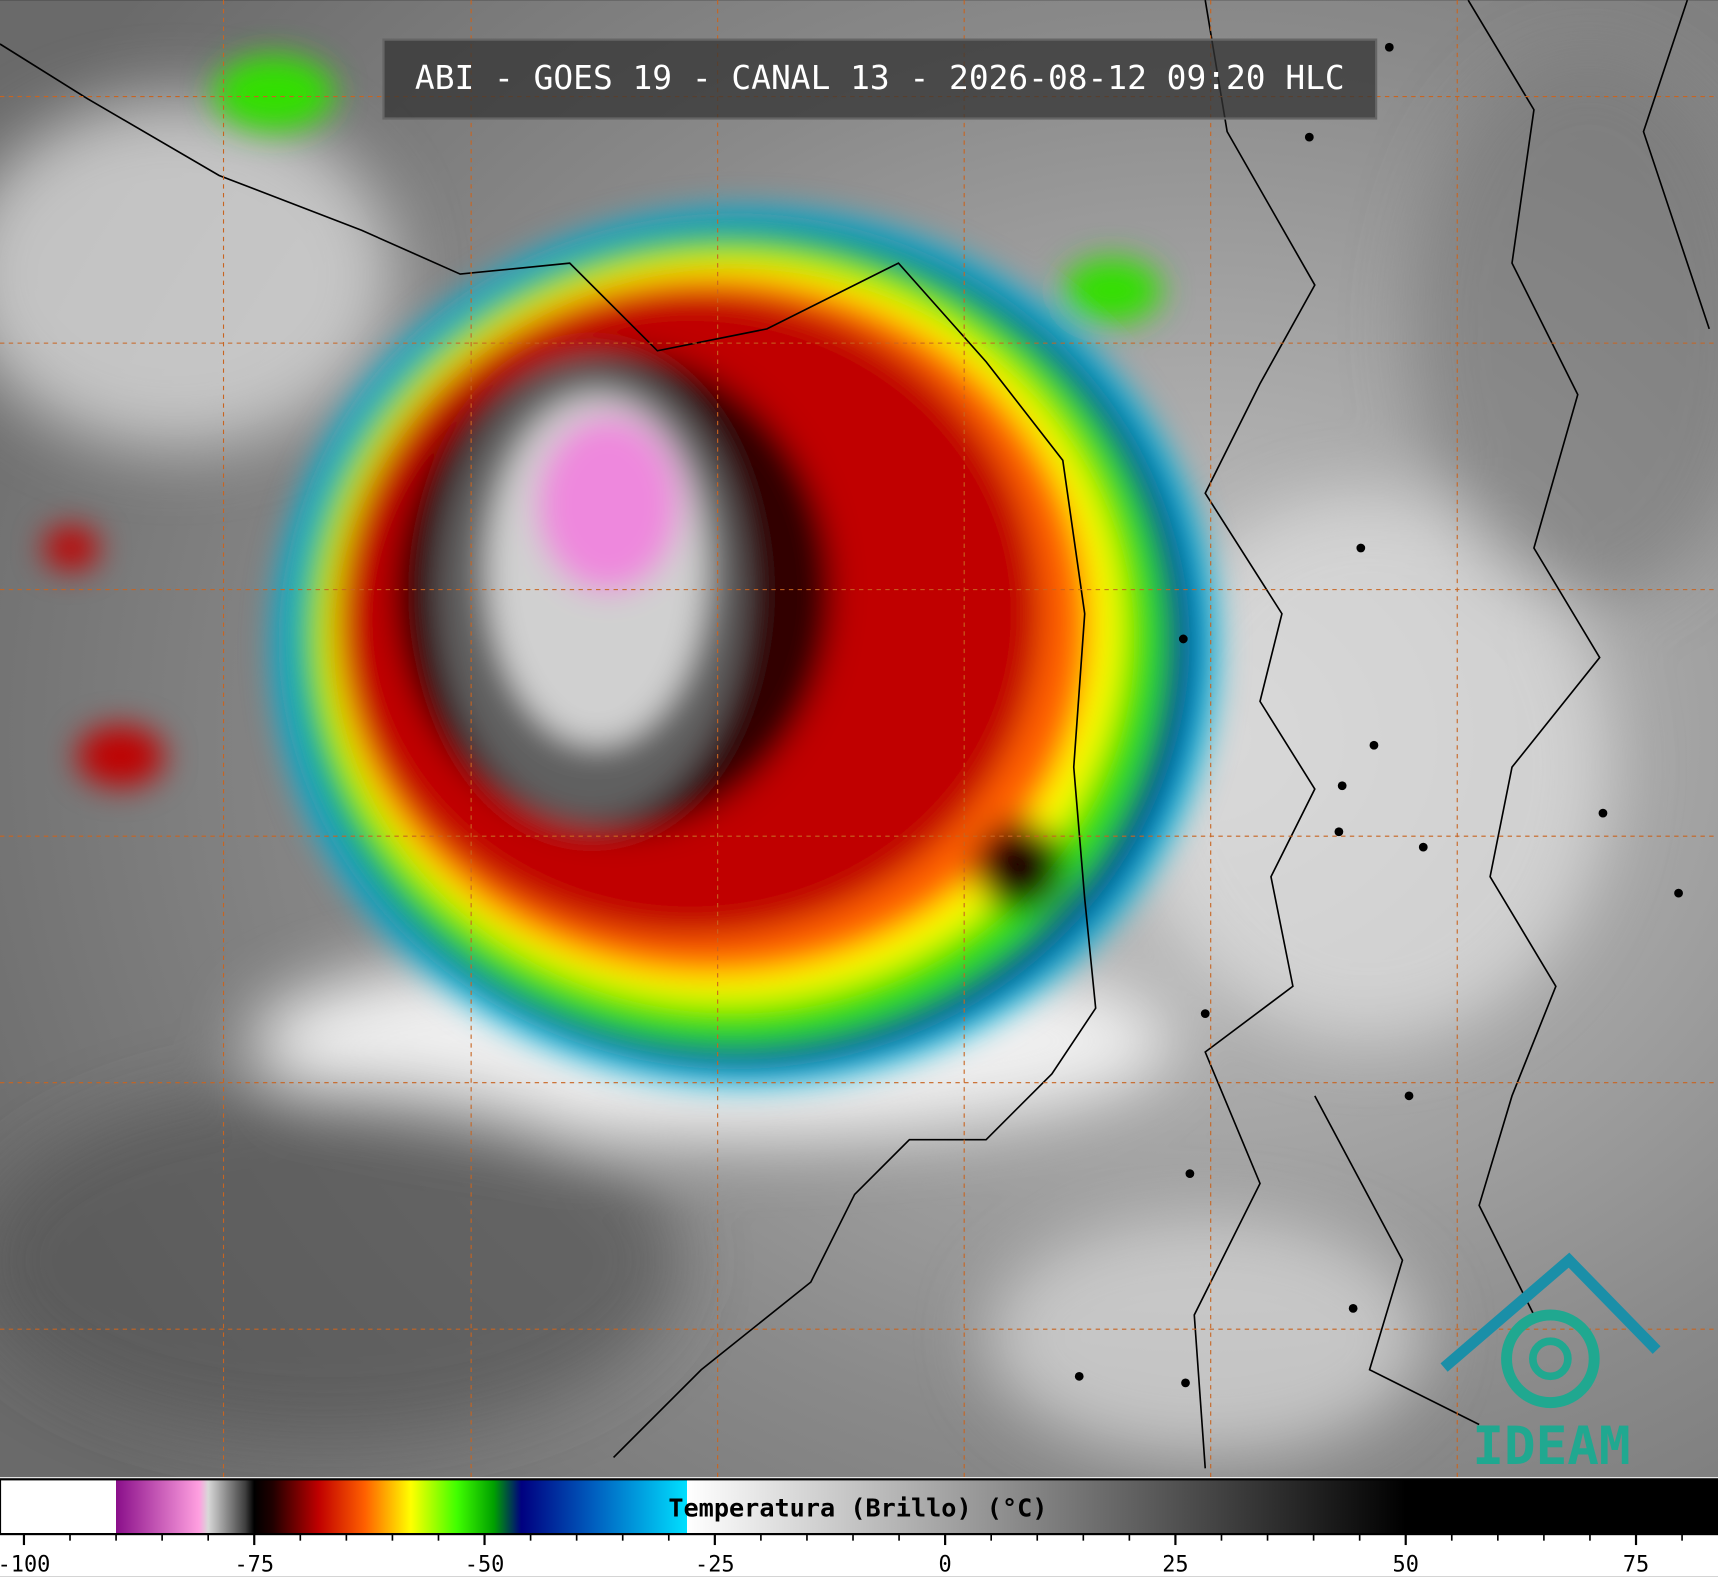  Describe the element at coordinates (1175, 1564) in the screenshot. I see `tick-label: 25` at that location.